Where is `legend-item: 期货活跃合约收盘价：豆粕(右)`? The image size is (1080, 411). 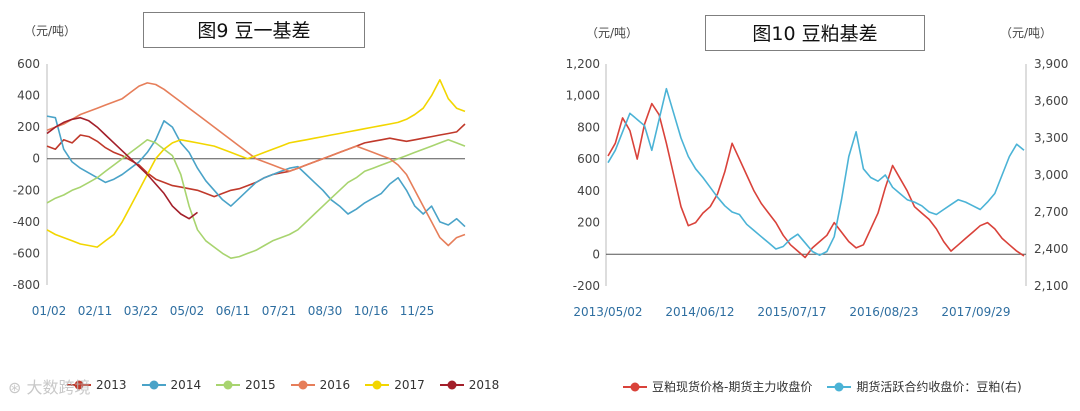 legend-item: 期货活跃合约收盘价：豆粕(右) is located at coordinates (924, 386).